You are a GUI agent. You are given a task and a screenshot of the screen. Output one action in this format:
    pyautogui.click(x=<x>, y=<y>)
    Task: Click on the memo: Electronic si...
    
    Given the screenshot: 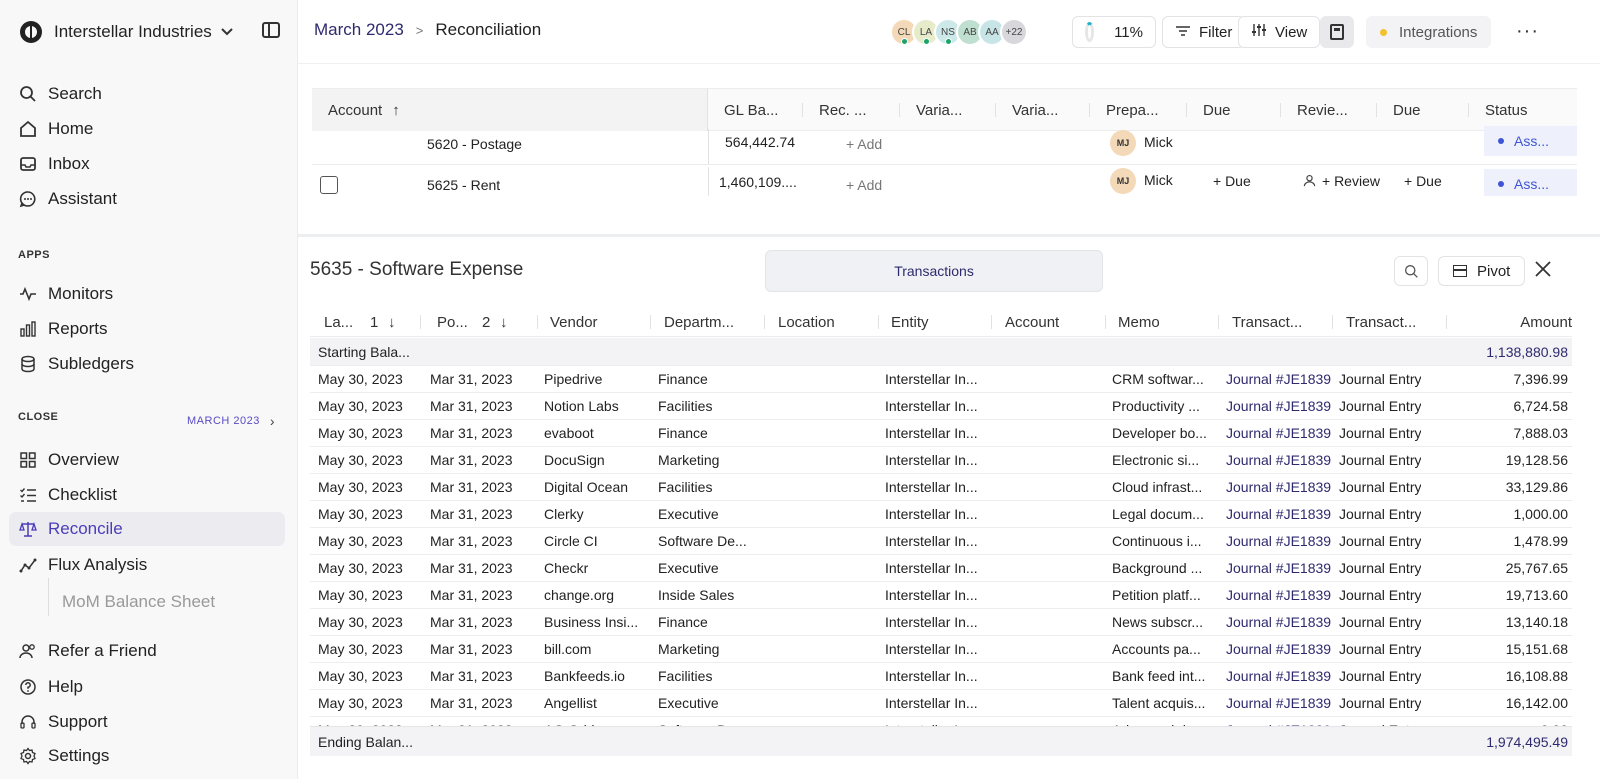 What is the action you would take?
    pyautogui.click(x=1156, y=459)
    